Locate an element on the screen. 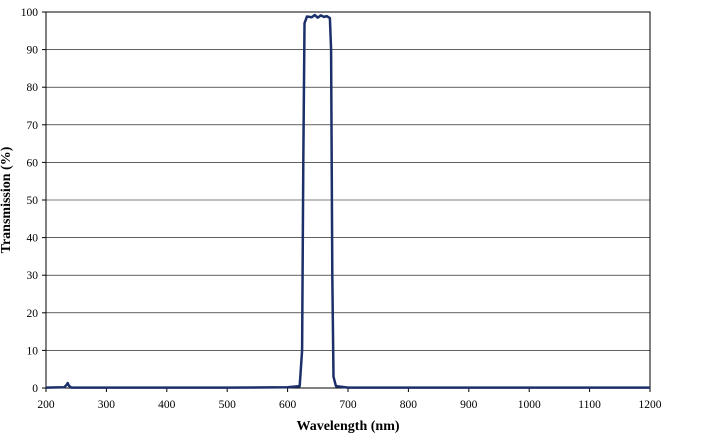  x-tick-label: 1000 is located at coordinates (529, 405).